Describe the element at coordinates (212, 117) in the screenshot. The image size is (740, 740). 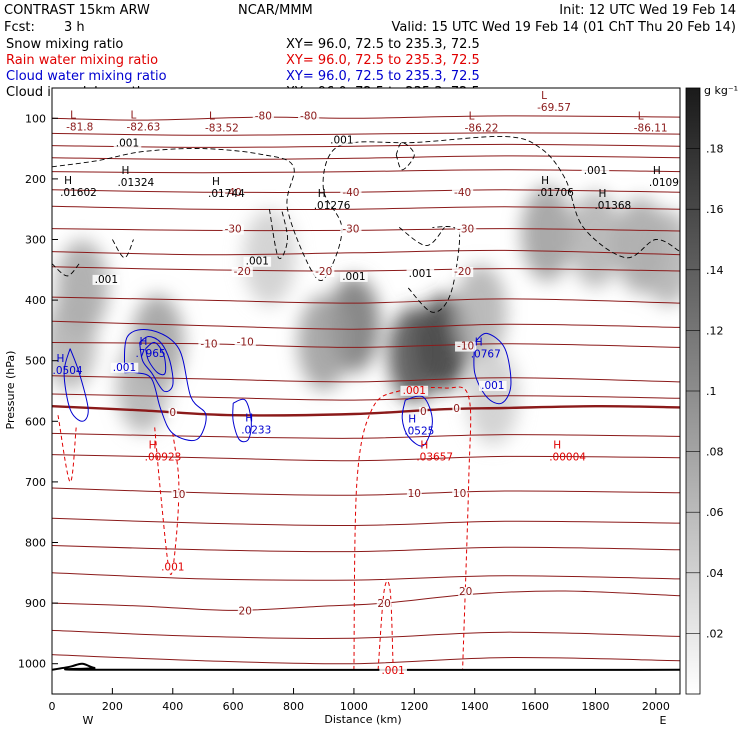
I see `marker-L-2: L` at that location.